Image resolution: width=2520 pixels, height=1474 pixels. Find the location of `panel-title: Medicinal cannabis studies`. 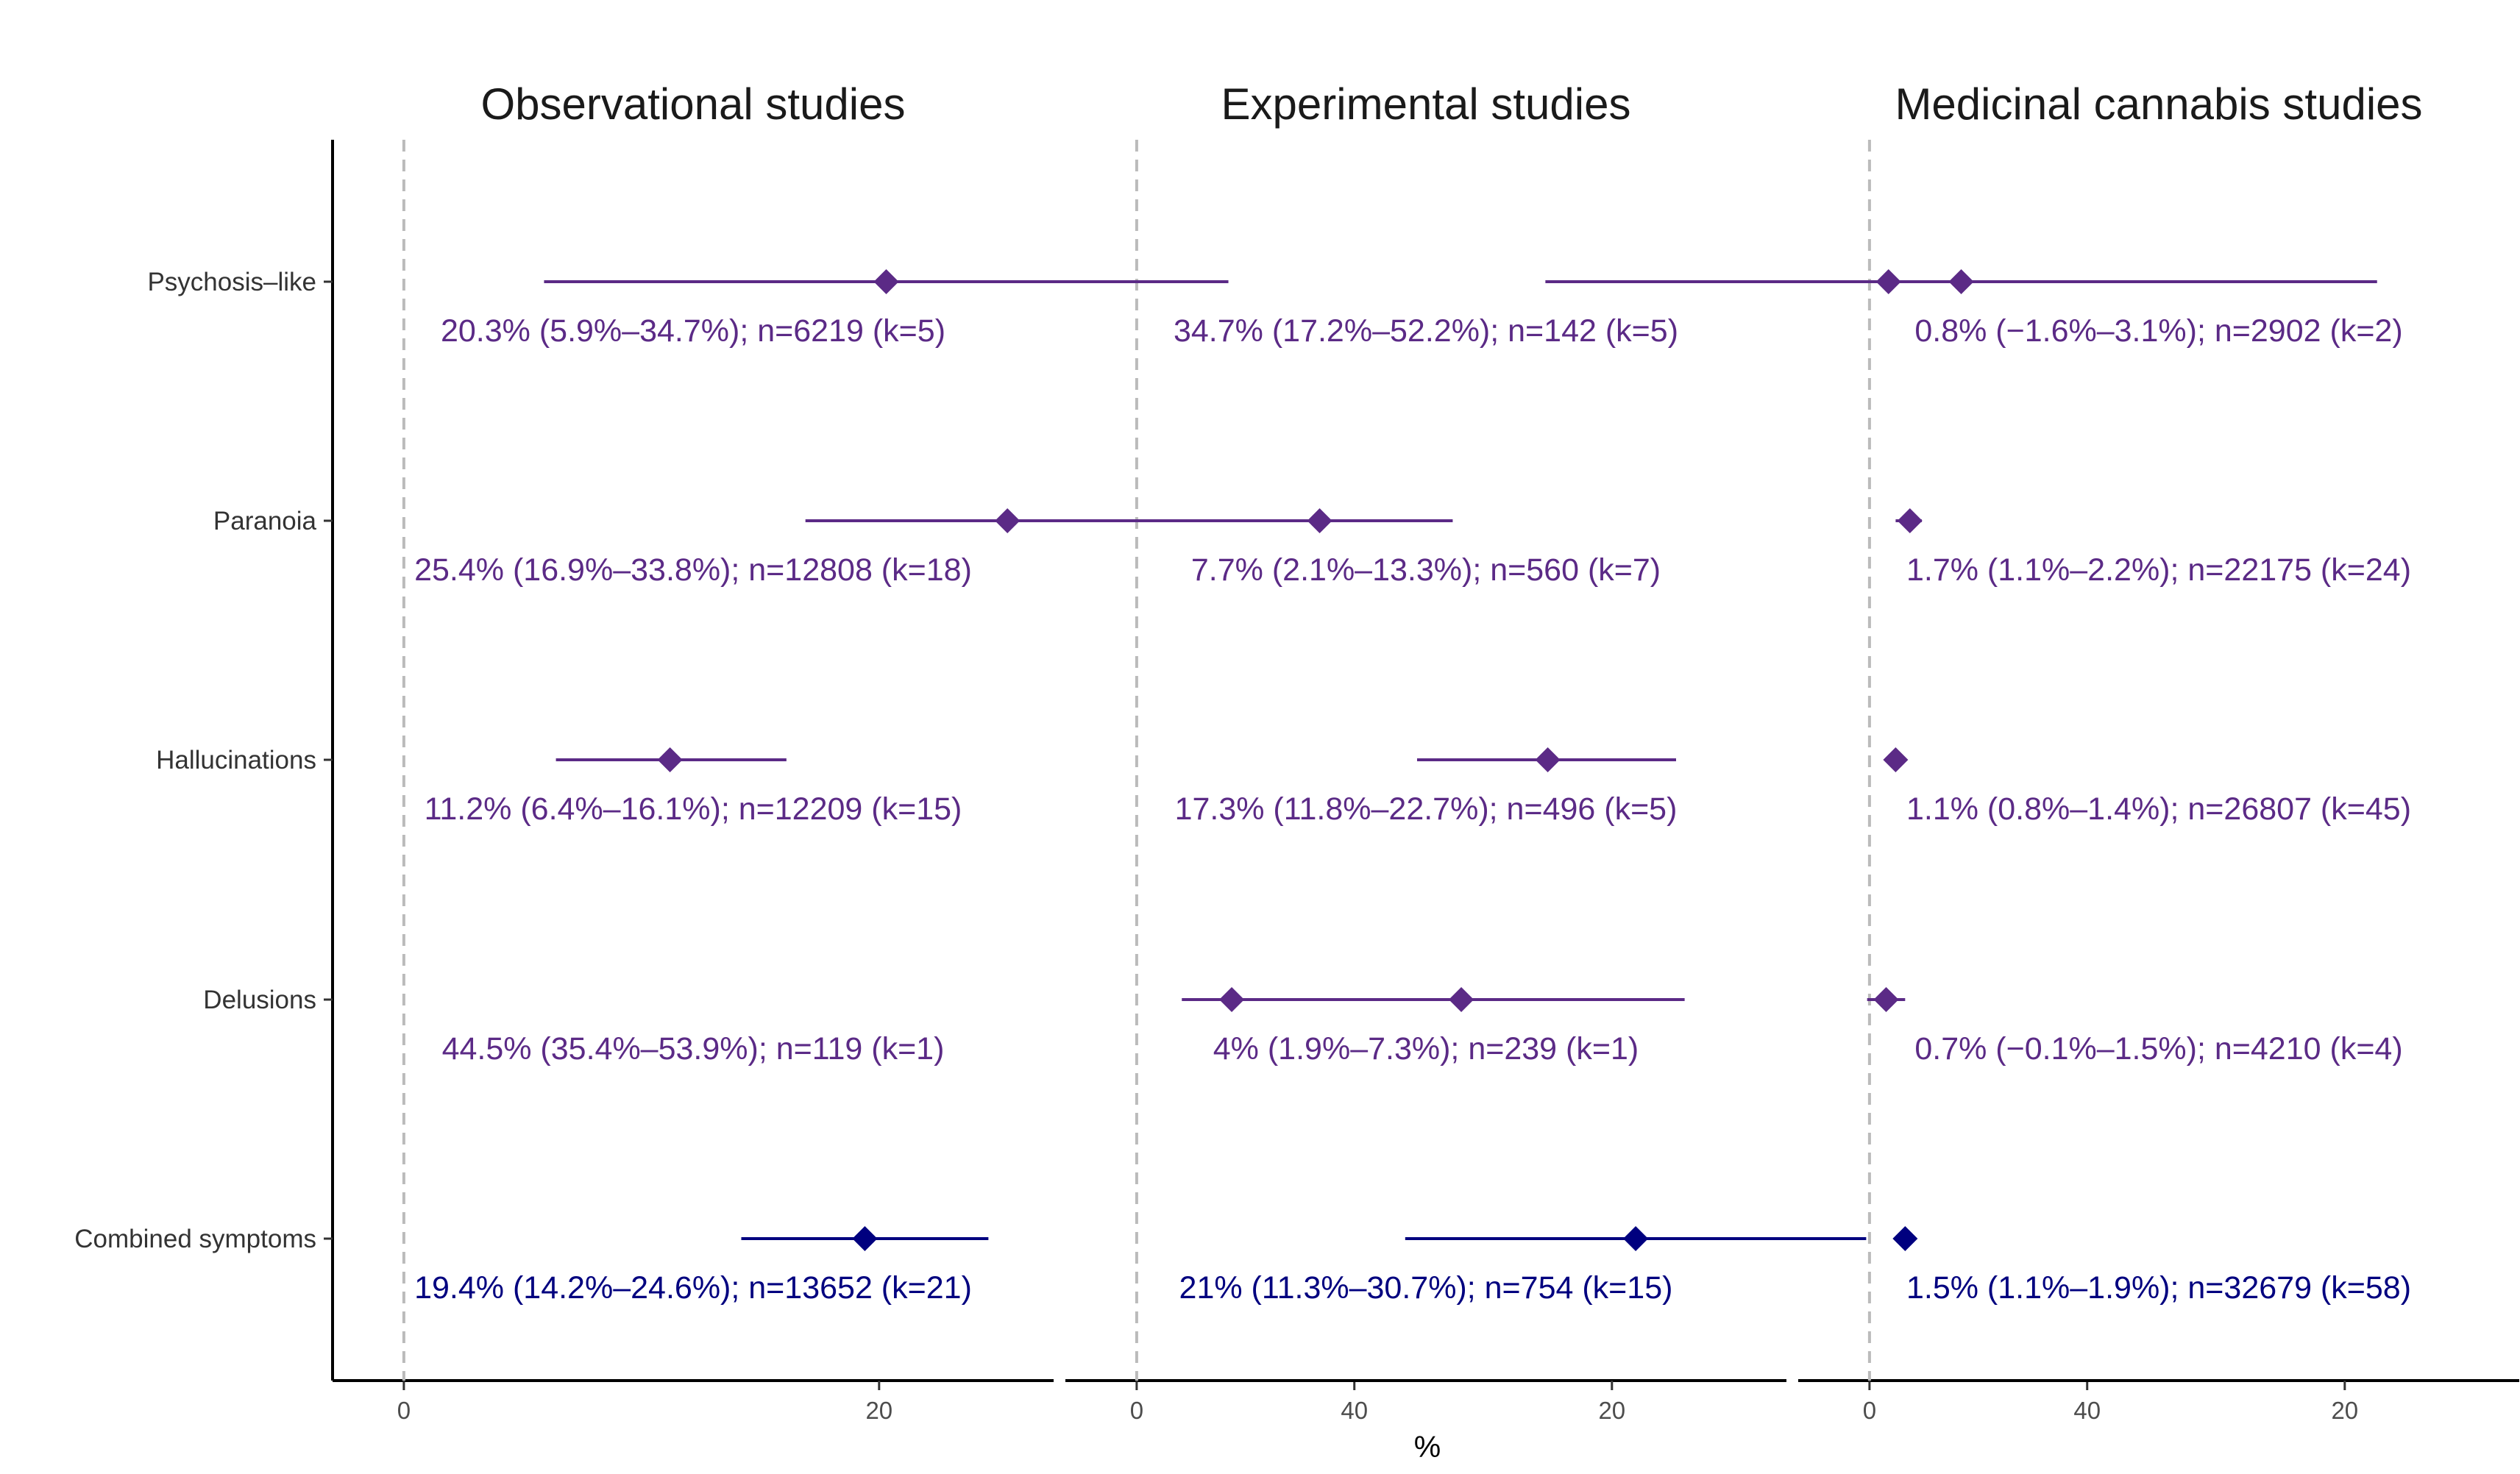

panel-title: Medicinal cannabis studies is located at coordinates (2158, 104).